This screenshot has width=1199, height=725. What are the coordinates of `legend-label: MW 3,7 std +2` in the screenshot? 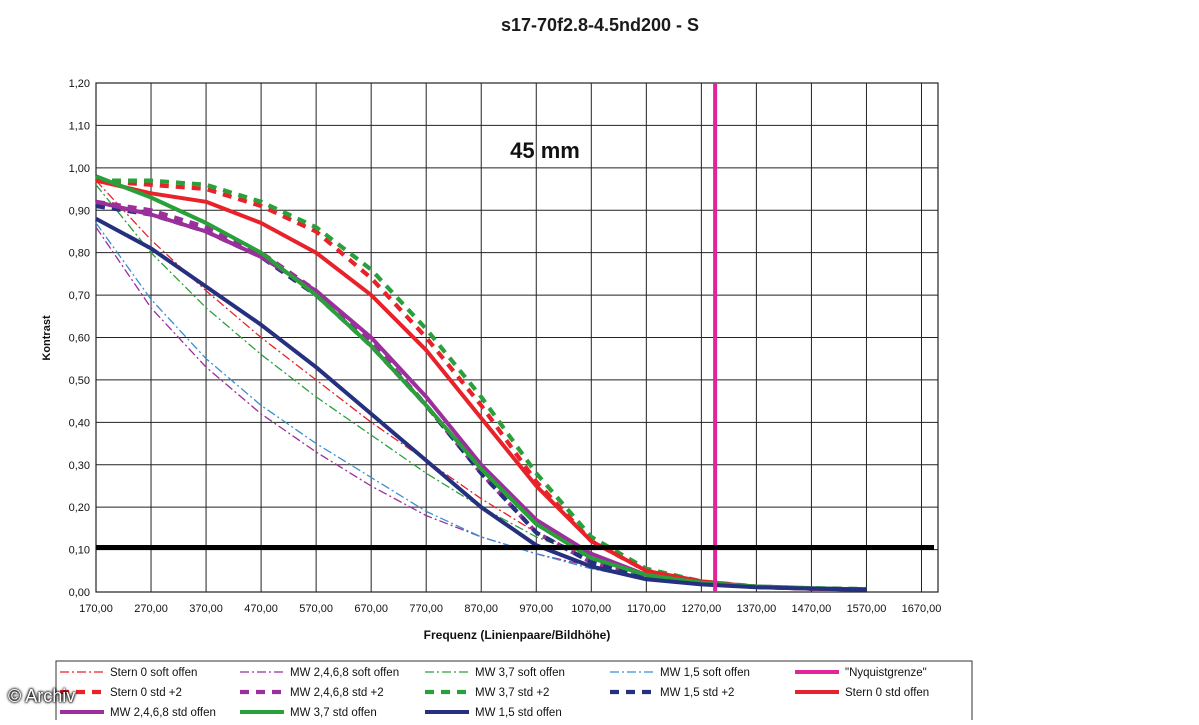 It's located at (512, 693).